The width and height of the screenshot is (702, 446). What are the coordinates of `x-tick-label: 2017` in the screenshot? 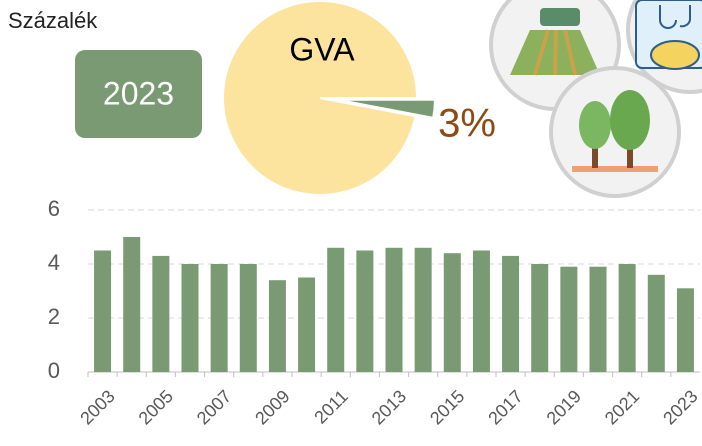 It's located at (505, 407).